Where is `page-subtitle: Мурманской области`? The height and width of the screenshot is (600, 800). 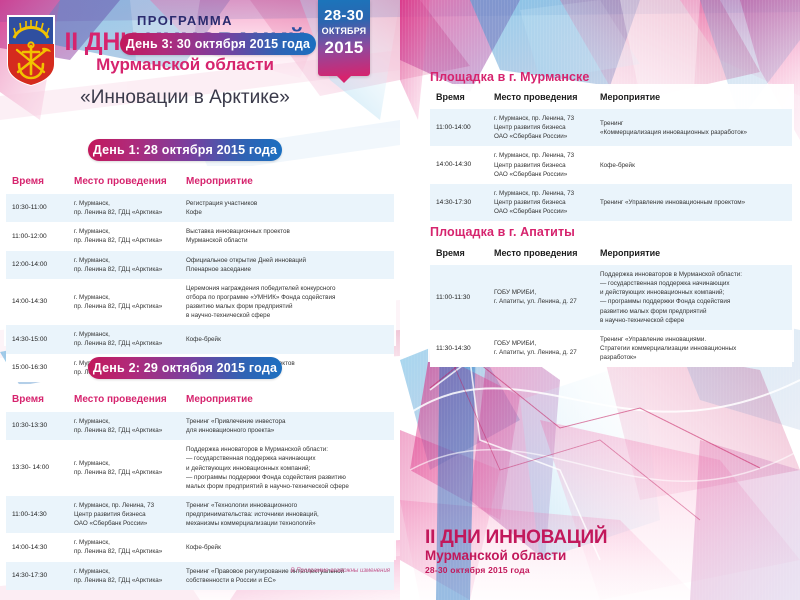
page-subtitle: Мурманской области is located at coordinates (185, 64).